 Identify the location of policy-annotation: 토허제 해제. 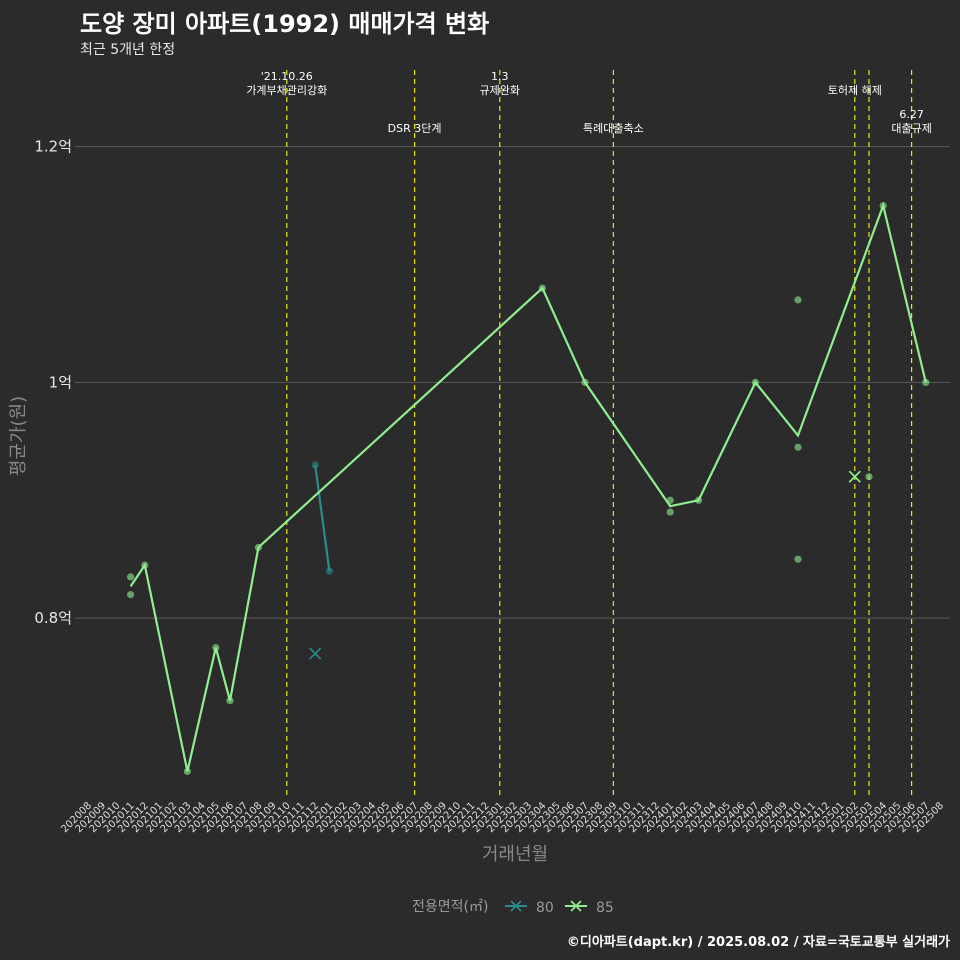
(855, 90).